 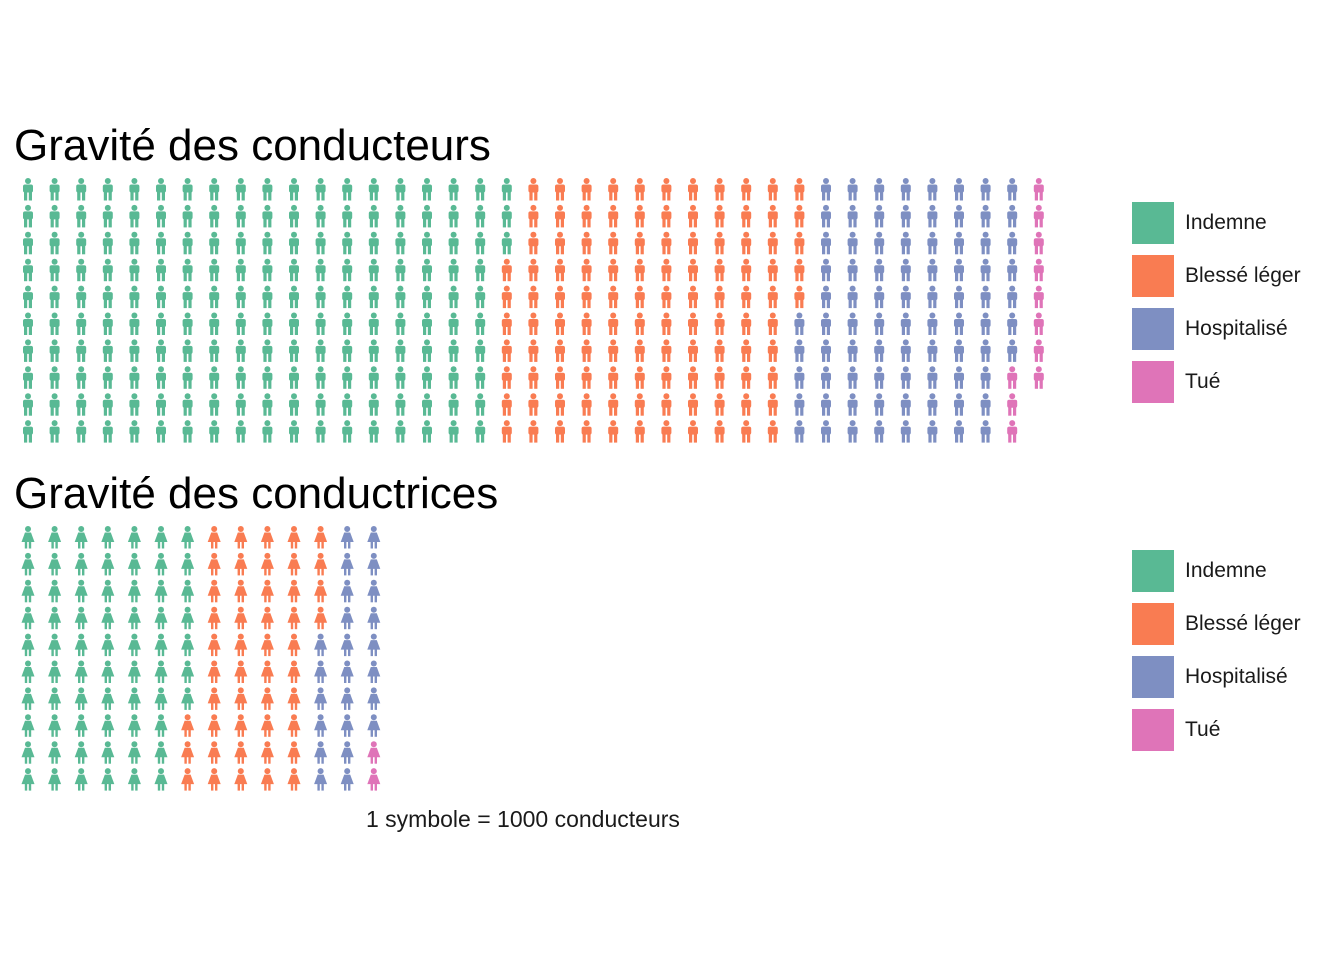 What do you see at coordinates (523, 819) in the screenshot?
I see `chart-caption: 1 symbole = 1000 conducteurs` at bounding box center [523, 819].